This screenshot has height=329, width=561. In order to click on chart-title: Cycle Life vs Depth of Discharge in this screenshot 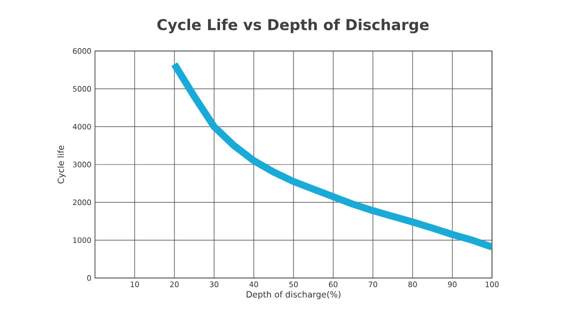, I will do `click(293, 26)`.